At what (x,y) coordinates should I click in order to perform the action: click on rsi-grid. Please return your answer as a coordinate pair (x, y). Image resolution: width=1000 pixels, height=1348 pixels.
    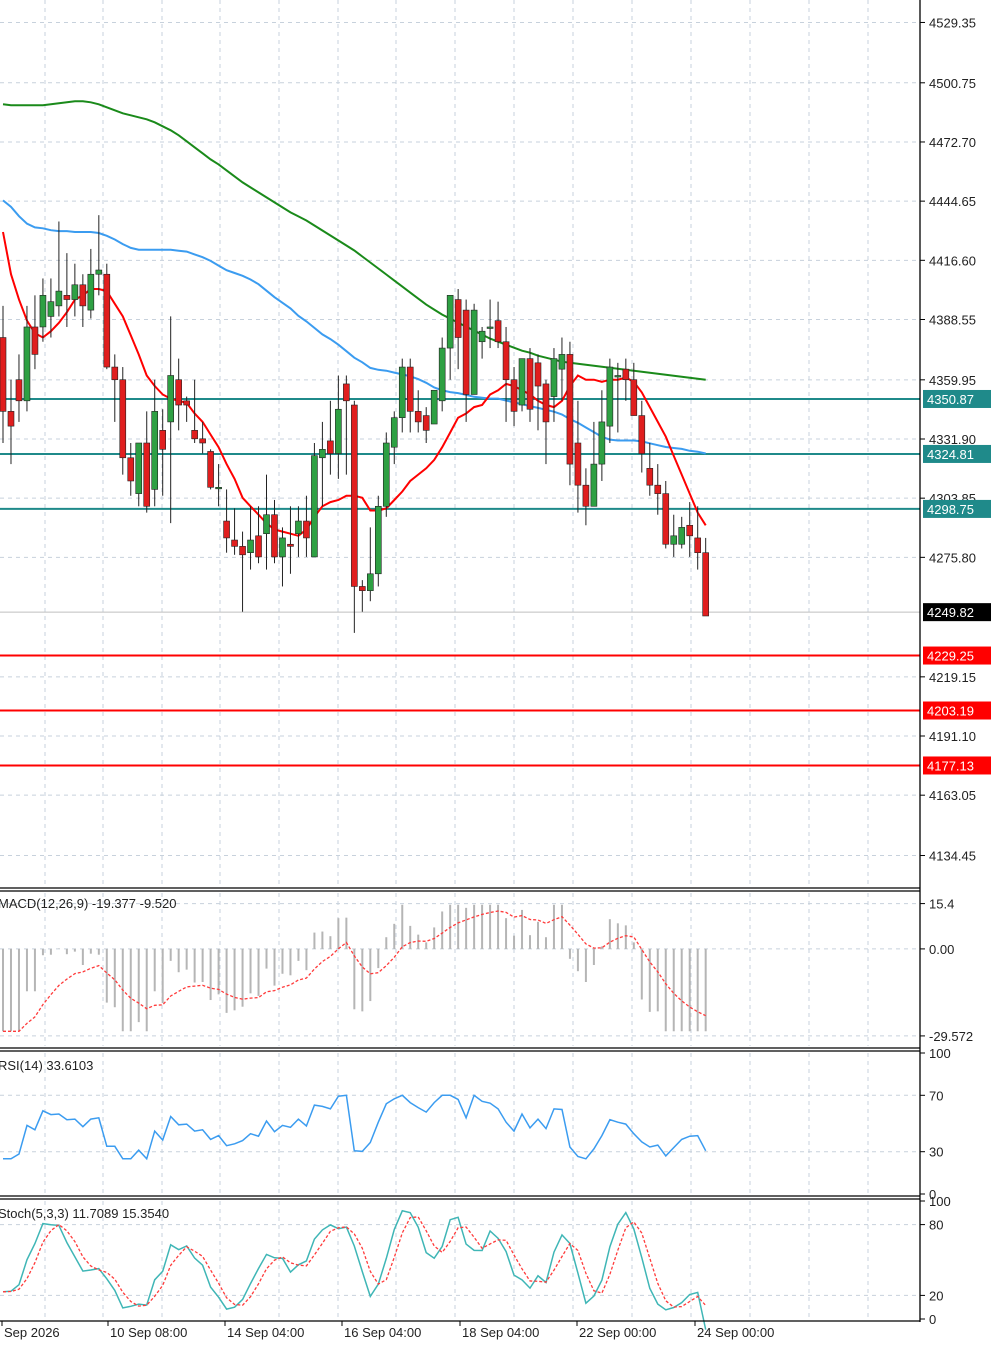
    Looking at the image, I should click on (460, 1123).